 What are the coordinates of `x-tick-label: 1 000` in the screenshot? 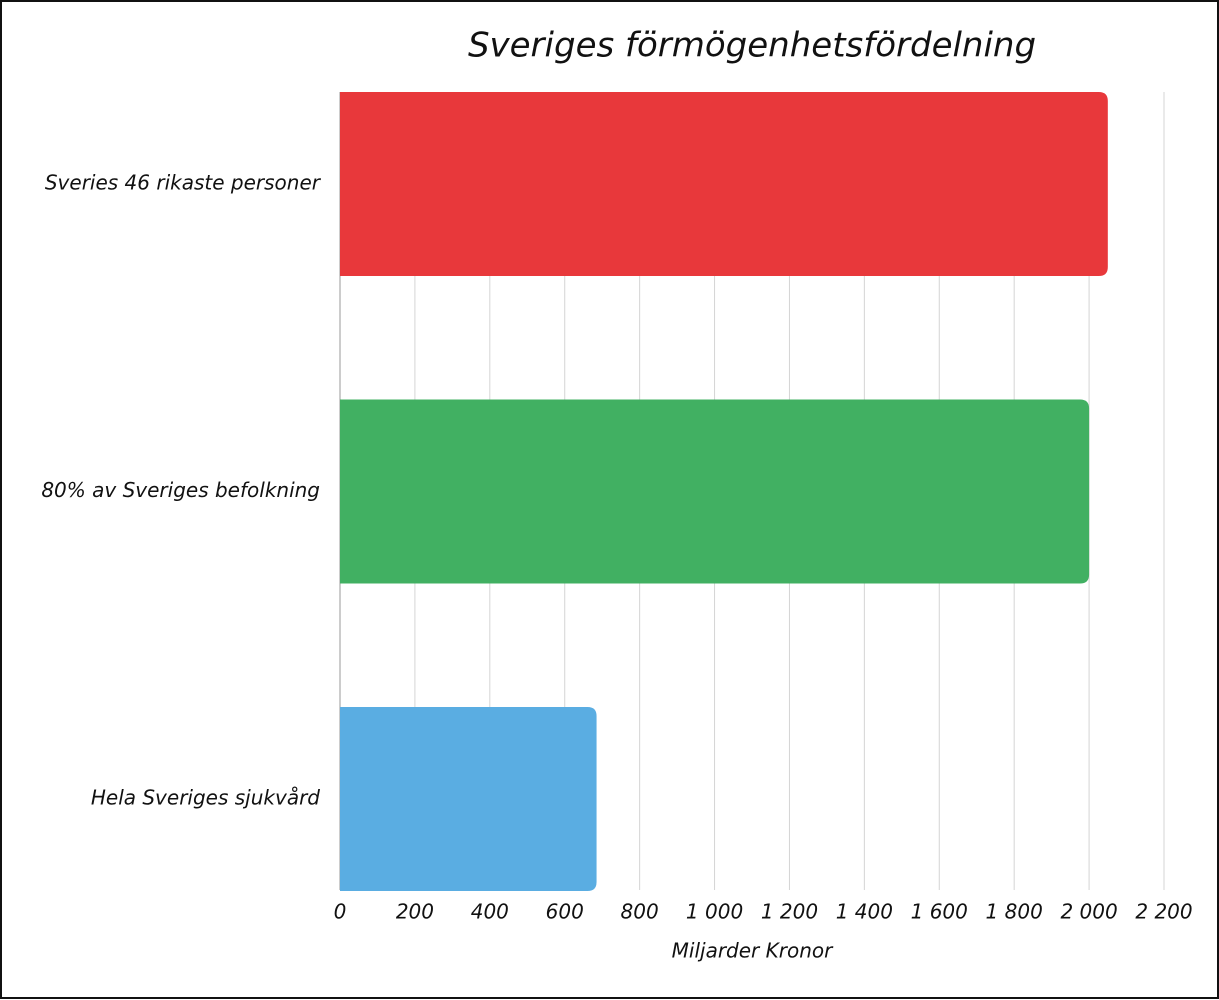 It's located at (714, 912).